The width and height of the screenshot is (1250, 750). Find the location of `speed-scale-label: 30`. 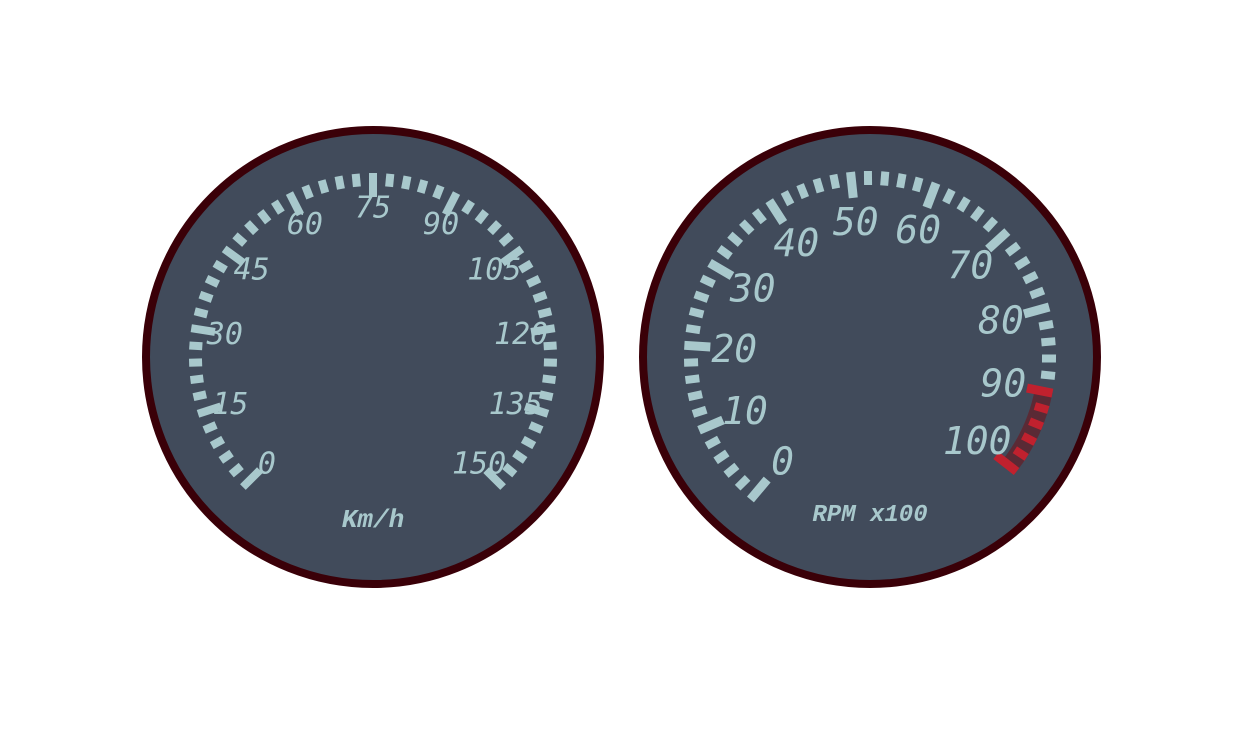

speed-scale-label: 30 is located at coordinates (224, 334).